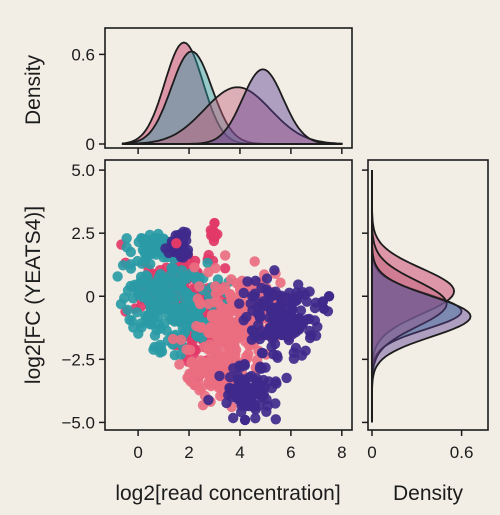  What do you see at coordinates (137, 452) in the screenshot?
I see `x-tick-label: 0` at bounding box center [137, 452].